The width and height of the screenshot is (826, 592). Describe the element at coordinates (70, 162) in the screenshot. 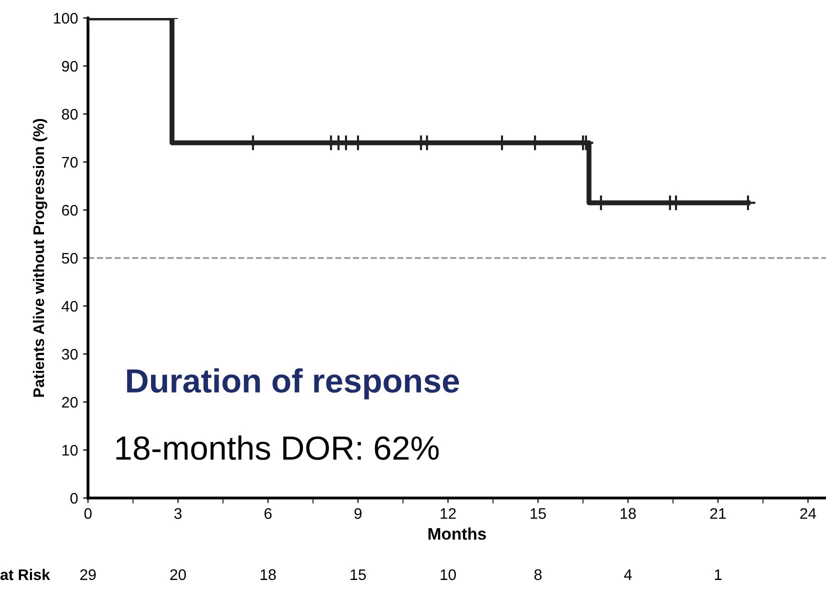

I see `y-tick-label: 70` at that location.